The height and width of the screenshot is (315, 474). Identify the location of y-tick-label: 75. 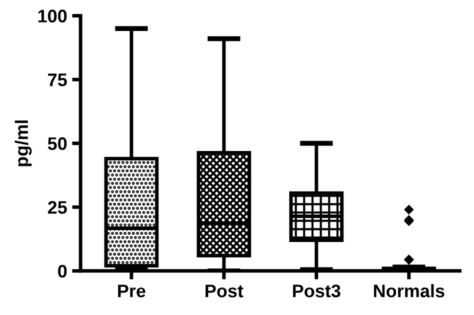
(57, 80).